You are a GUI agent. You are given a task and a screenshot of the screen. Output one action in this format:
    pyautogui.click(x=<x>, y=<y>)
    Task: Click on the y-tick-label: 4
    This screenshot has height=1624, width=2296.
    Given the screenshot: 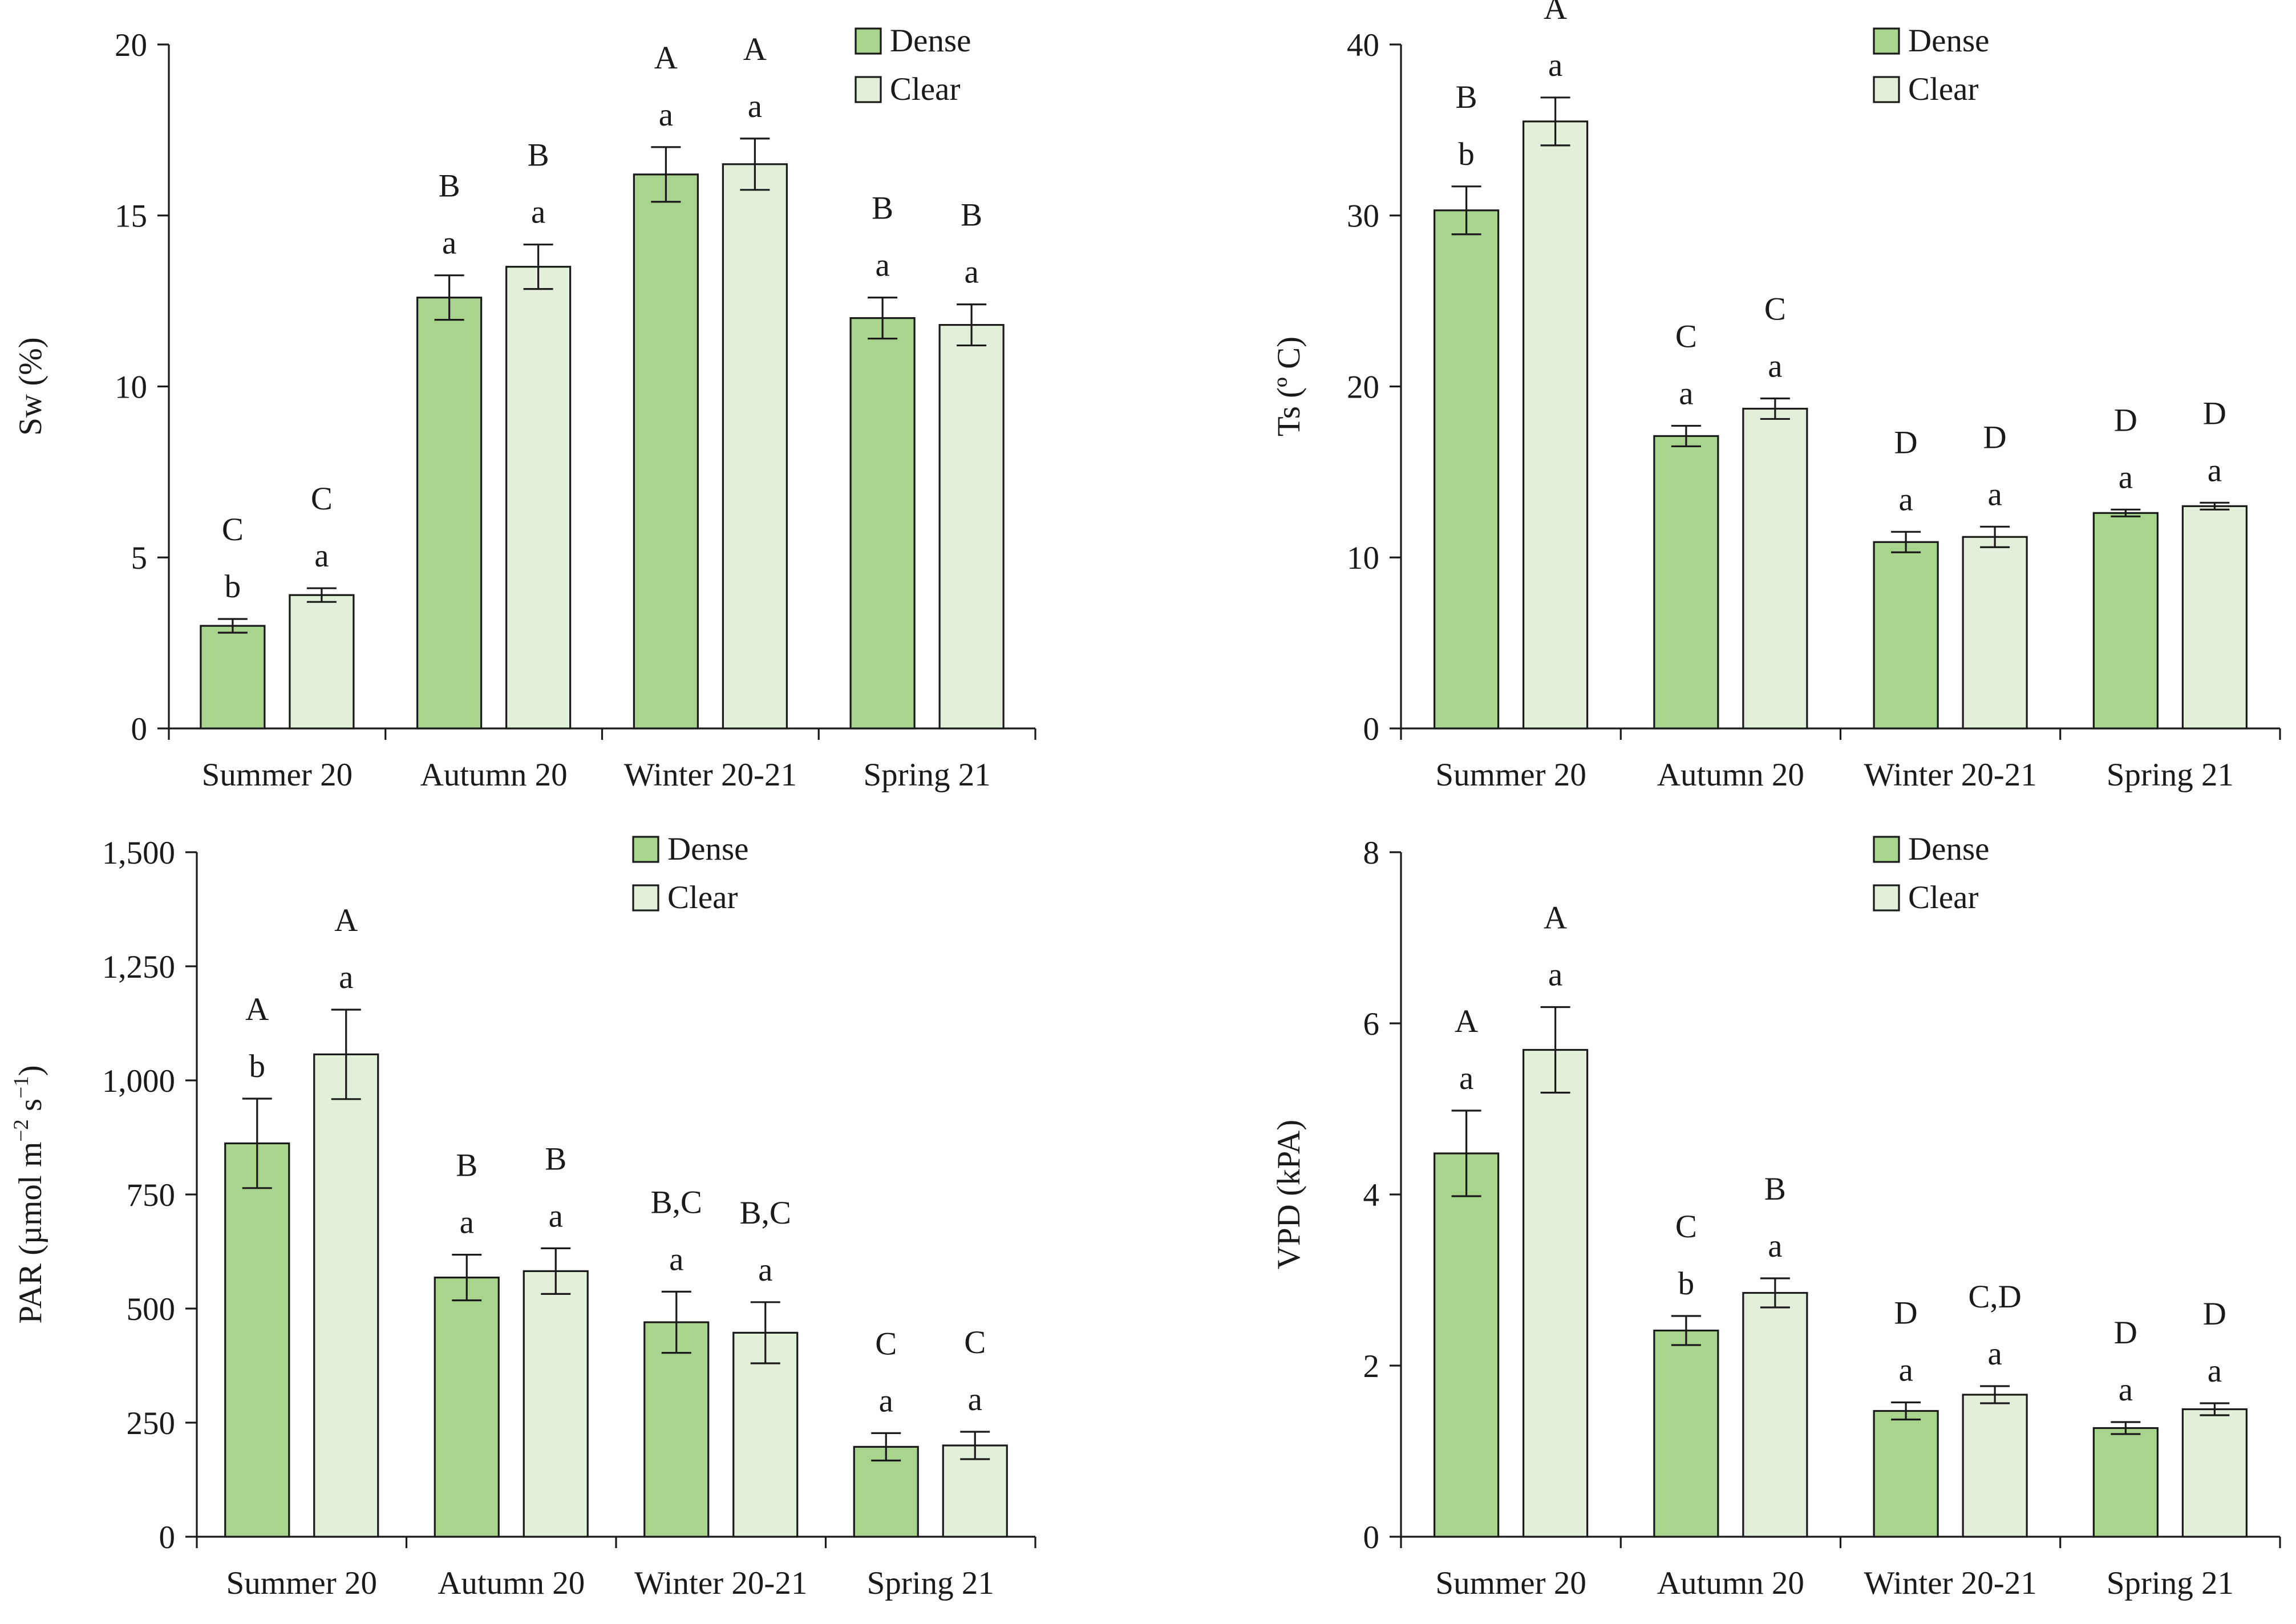 What is the action you would take?
    pyautogui.click(x=1371, y=1195)
    